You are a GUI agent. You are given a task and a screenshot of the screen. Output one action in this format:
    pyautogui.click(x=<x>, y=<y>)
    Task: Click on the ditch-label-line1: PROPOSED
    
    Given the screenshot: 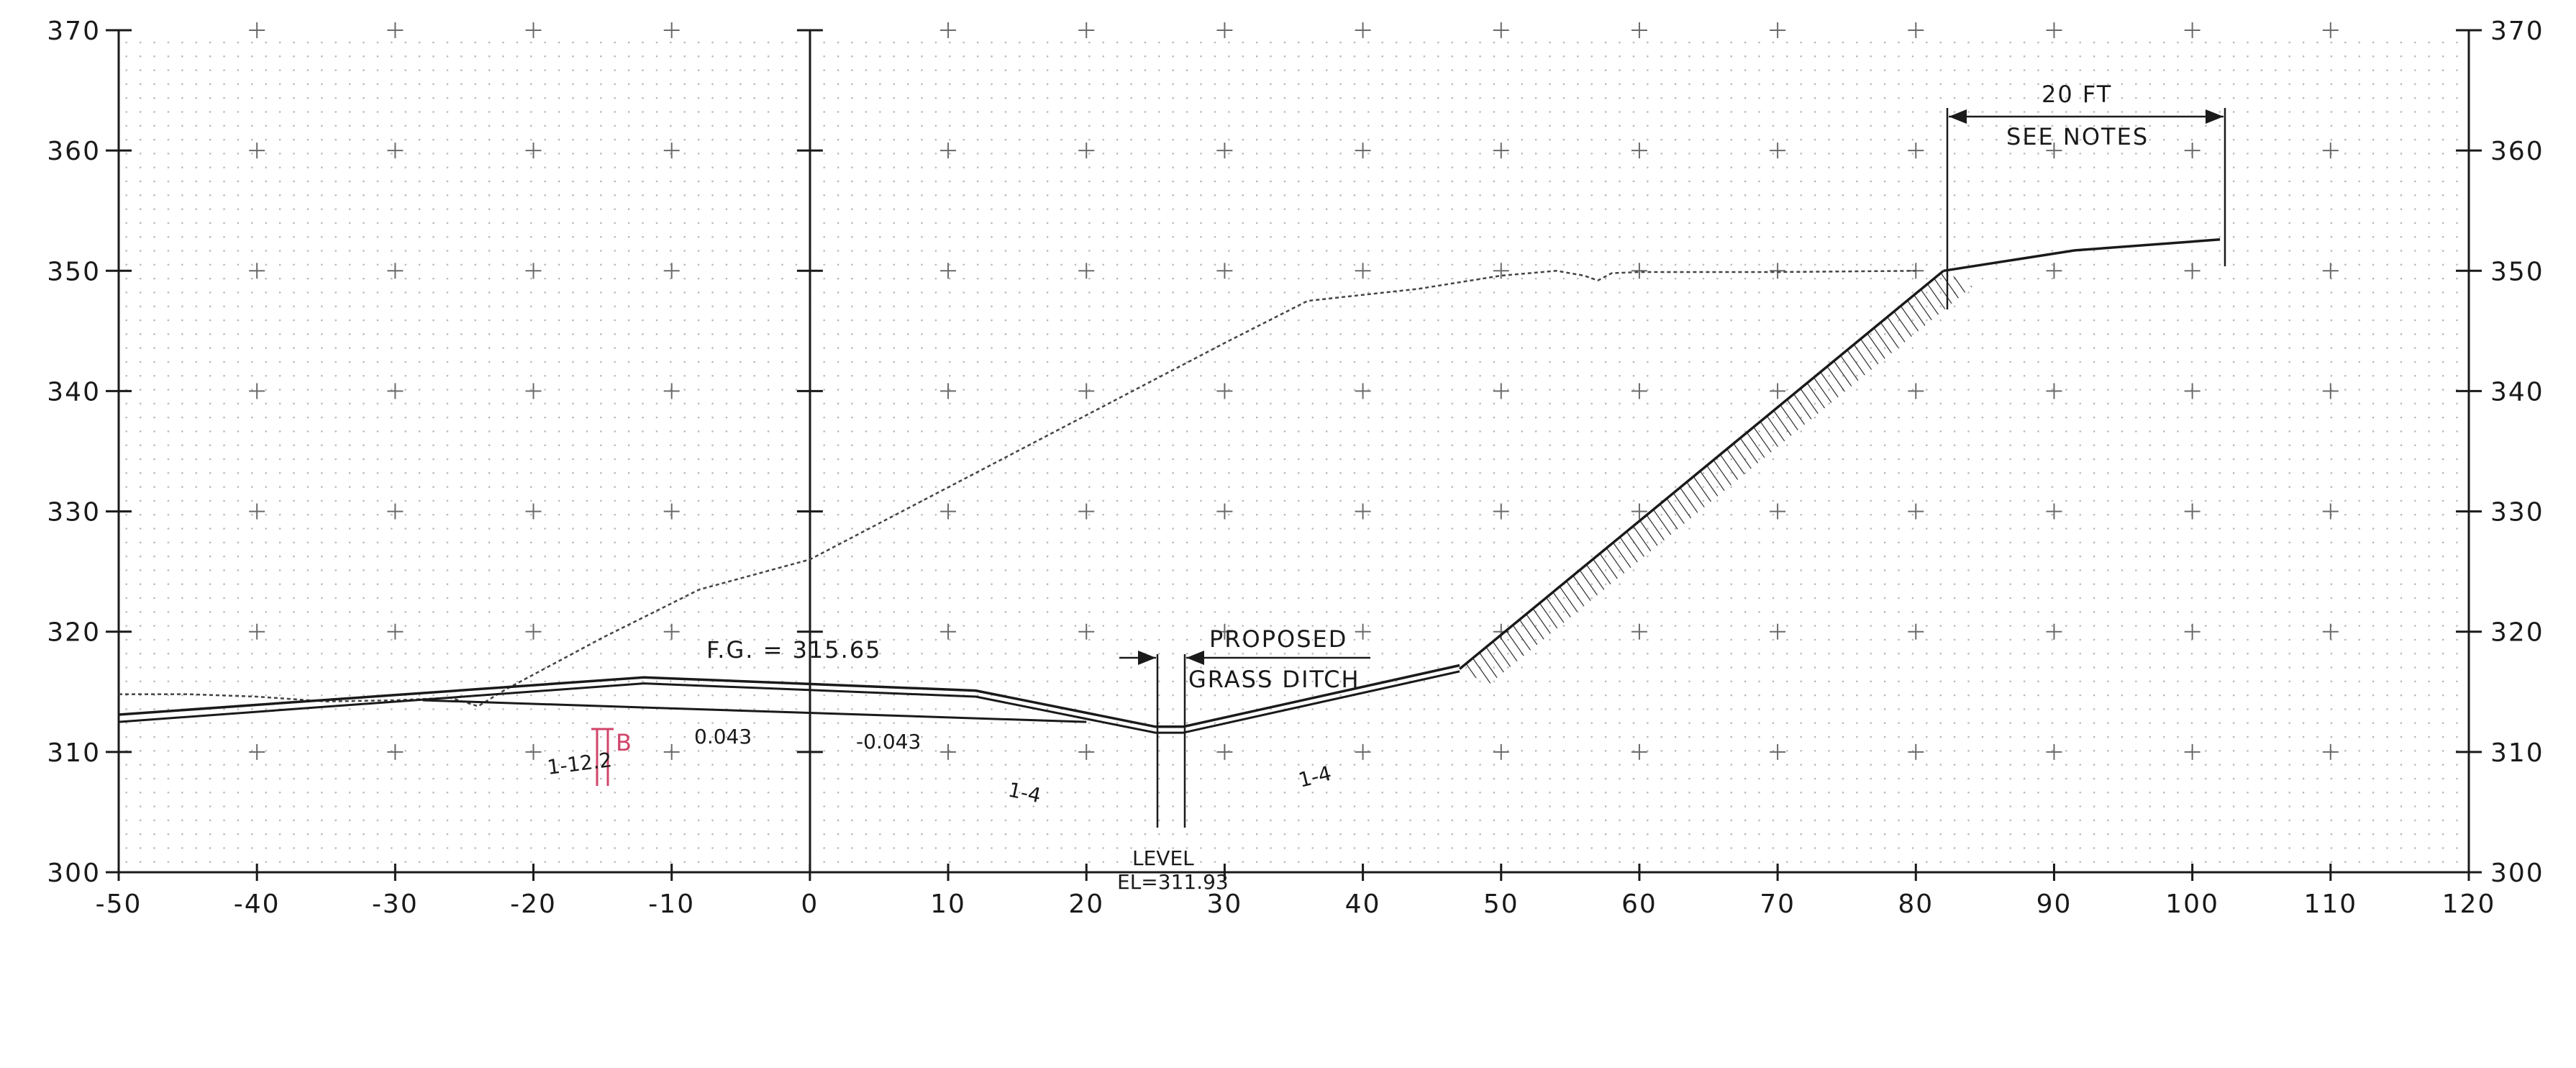 What is the action you would take?
    pyautogui.click(x=1278, y=639)
    